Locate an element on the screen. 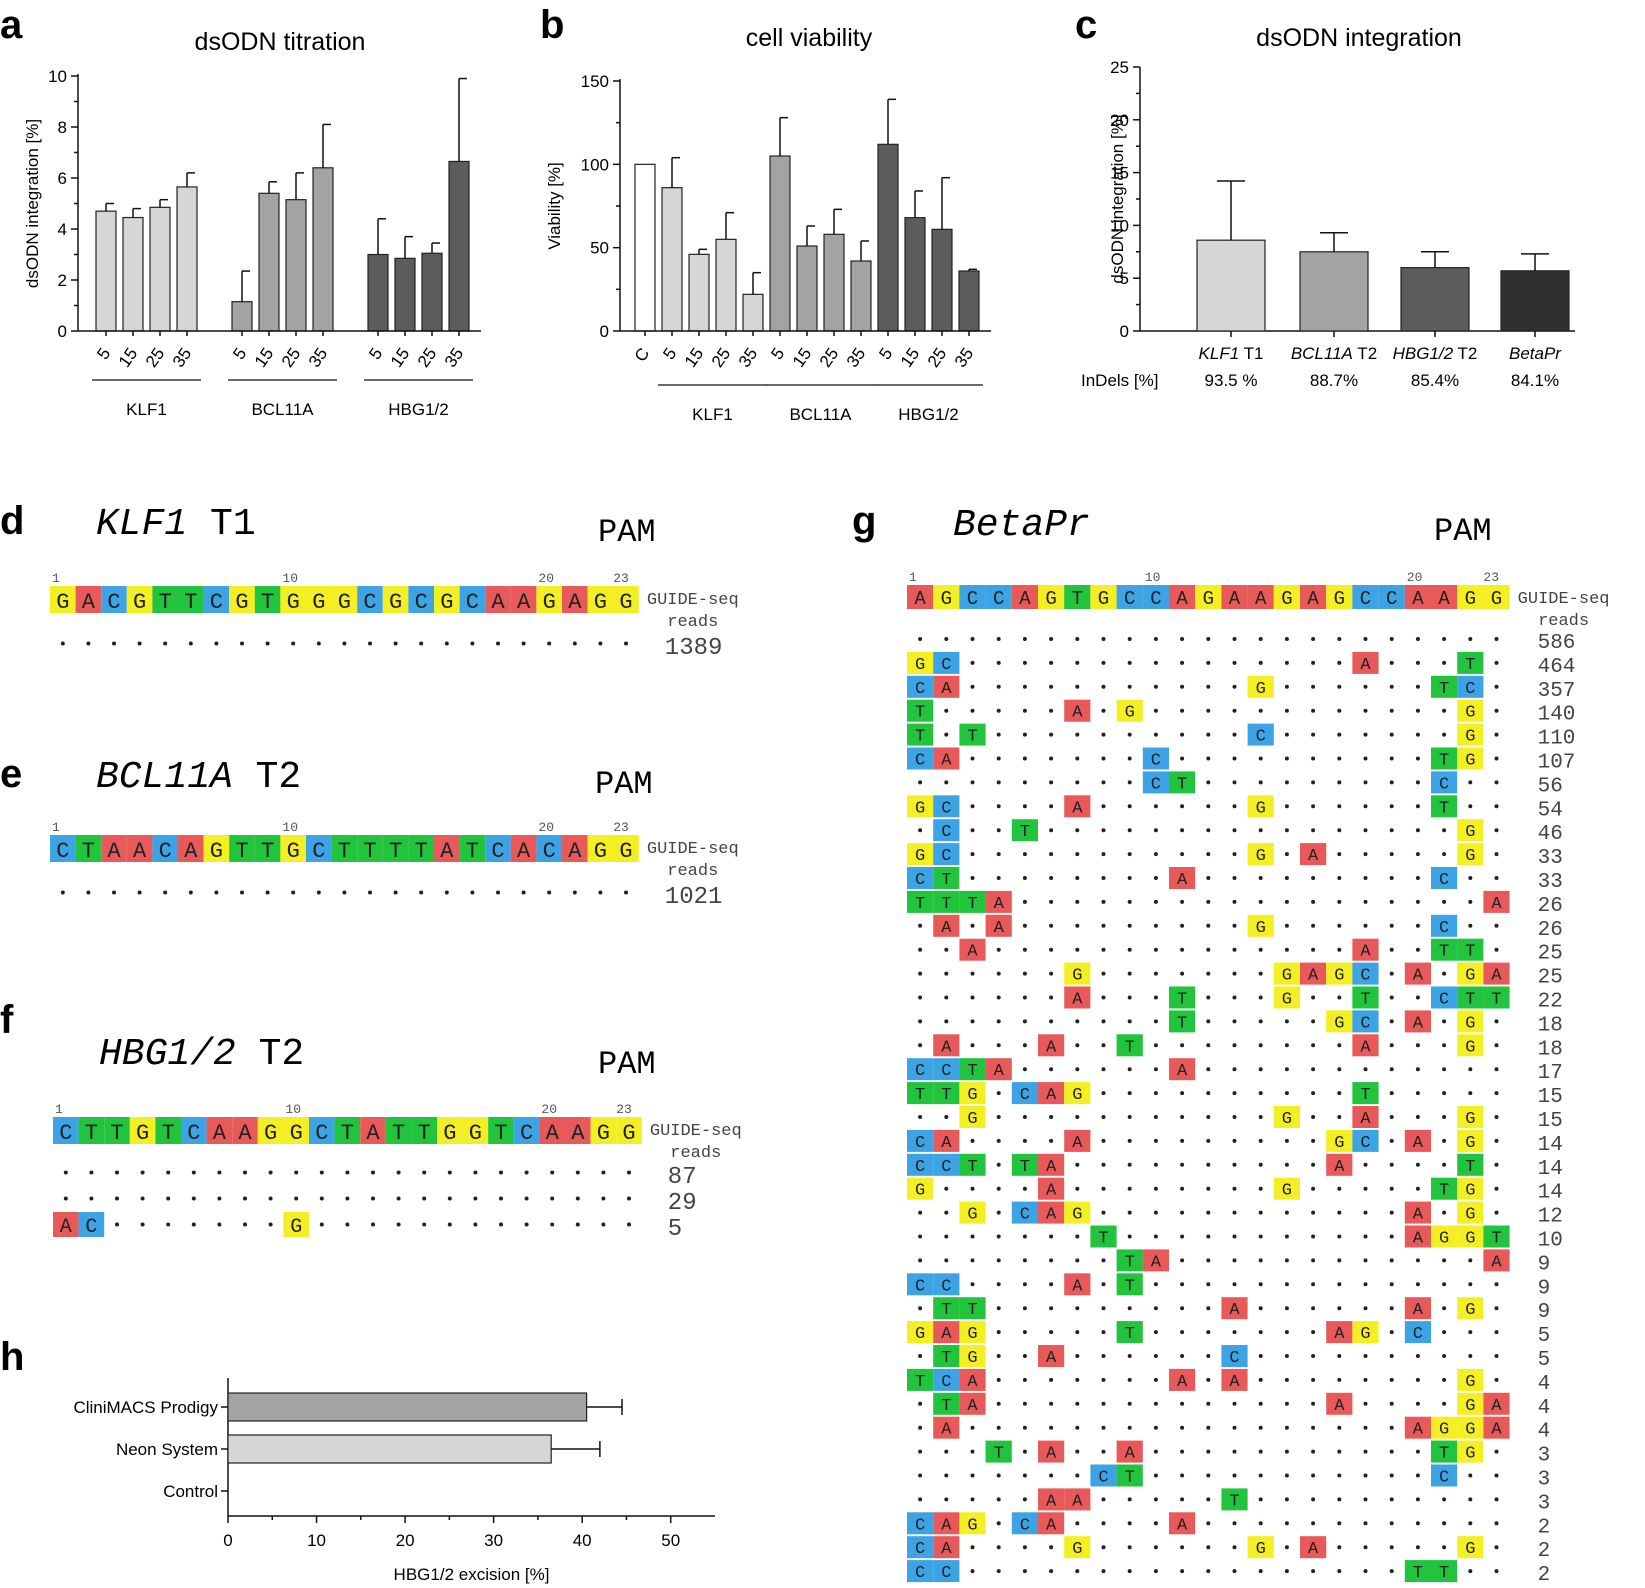 This screenshot has width=1645, height=1588. bar-horizontal is located at coordinates (407, 1407).